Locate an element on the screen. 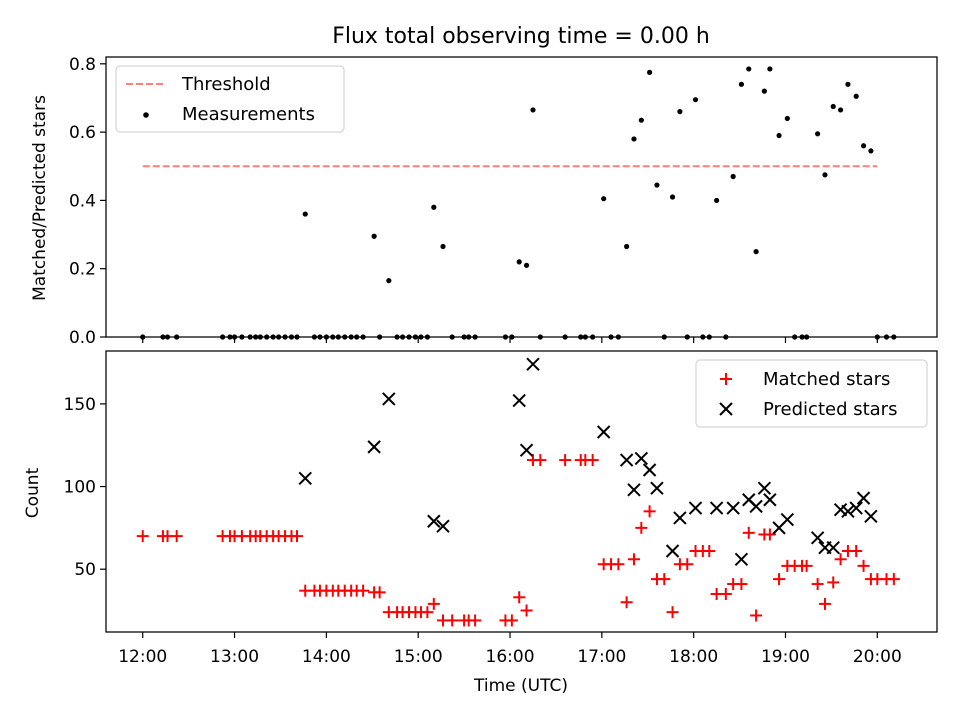 The image size is (960, 720). ratio-y-axis-label: Matched/Predicted stars is located at coordinates (40, 198).